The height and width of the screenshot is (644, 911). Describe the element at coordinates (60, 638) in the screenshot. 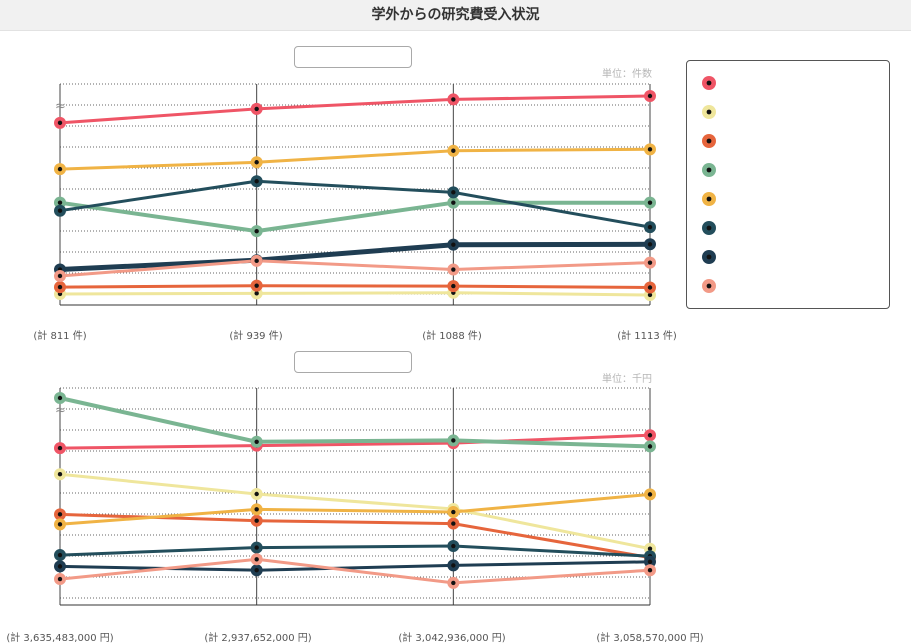

I see `chart2-total-label: (計 3,635,483,000 円)` at that location.